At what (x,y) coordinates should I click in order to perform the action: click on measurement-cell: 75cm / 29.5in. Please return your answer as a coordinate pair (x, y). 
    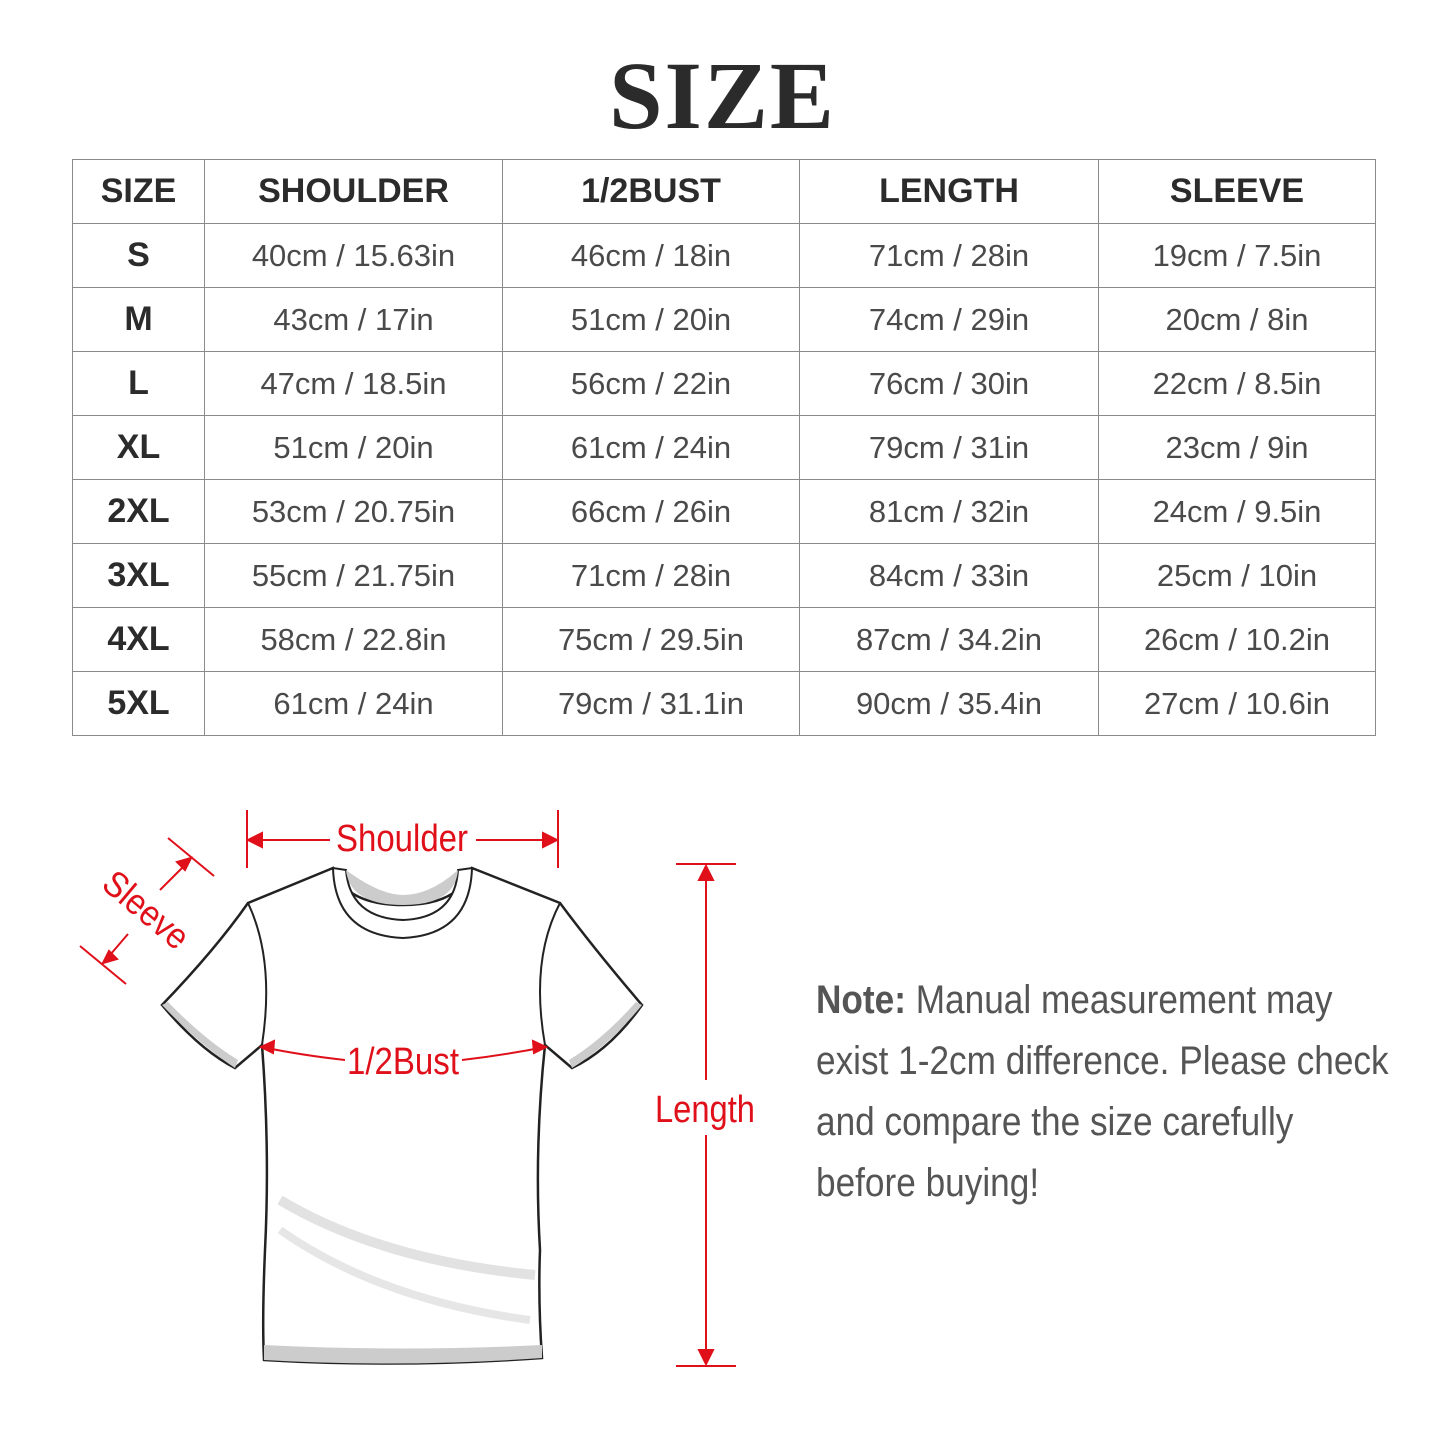
    Looking at the image, I should click on (651, 639).